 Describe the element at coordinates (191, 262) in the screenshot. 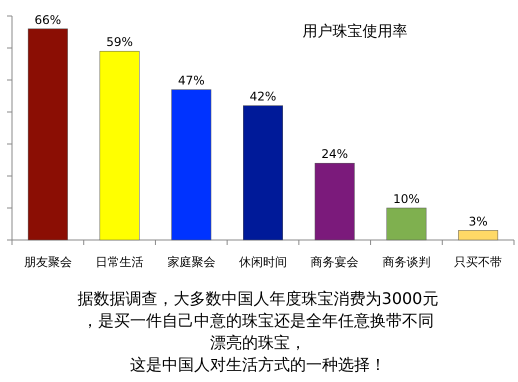

I see `x-tick-label: 家庭聚会` at that location.